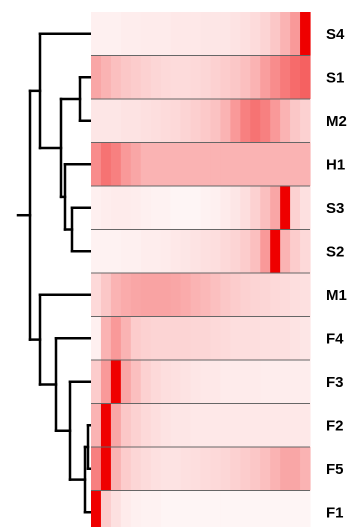 The height and width of the screenshot is (527, 357). I want to click on row-label-m2: M2, so click(336, 121).